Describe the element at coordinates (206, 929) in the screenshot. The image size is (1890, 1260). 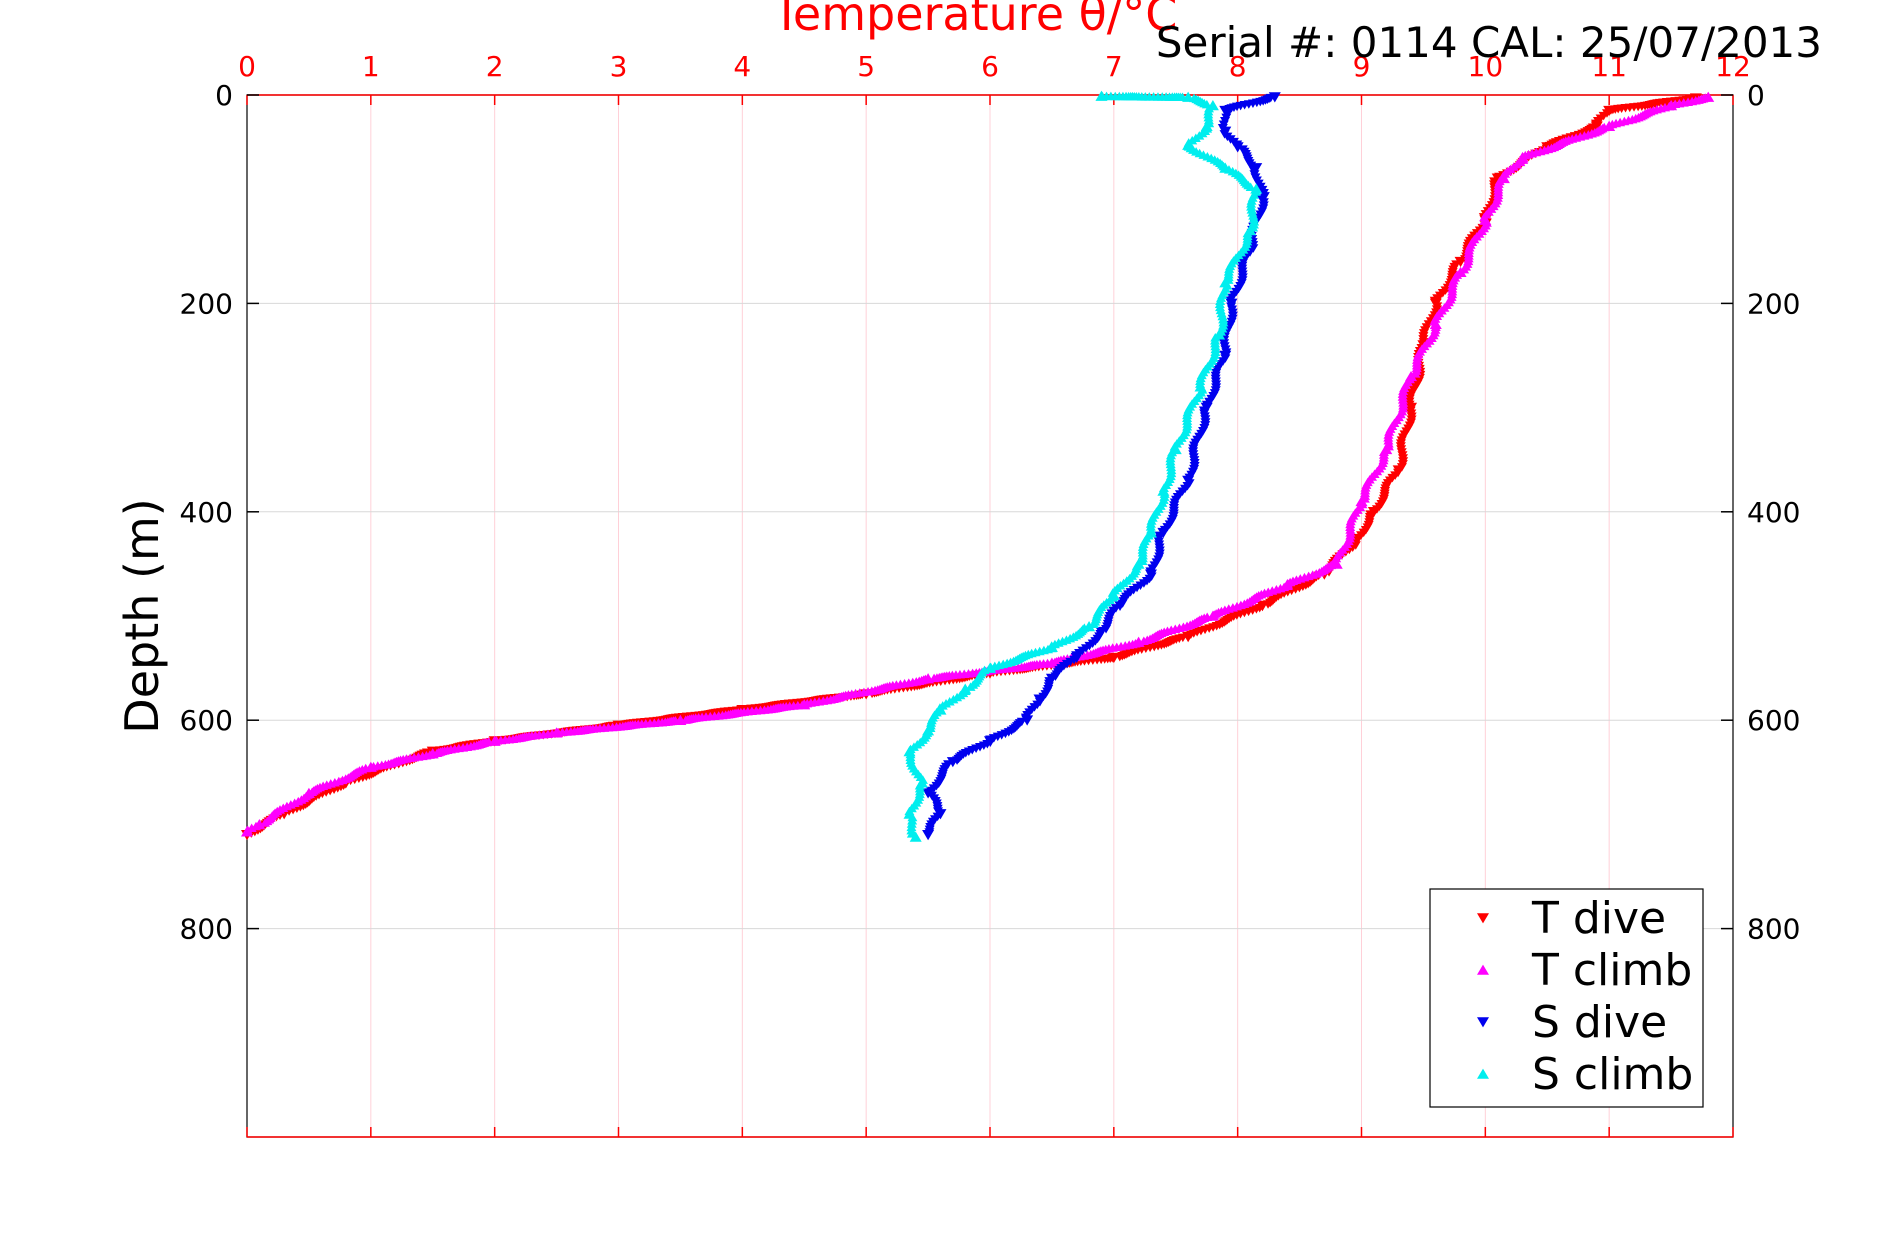
I see `y-tick-label-left: 800` at that location.